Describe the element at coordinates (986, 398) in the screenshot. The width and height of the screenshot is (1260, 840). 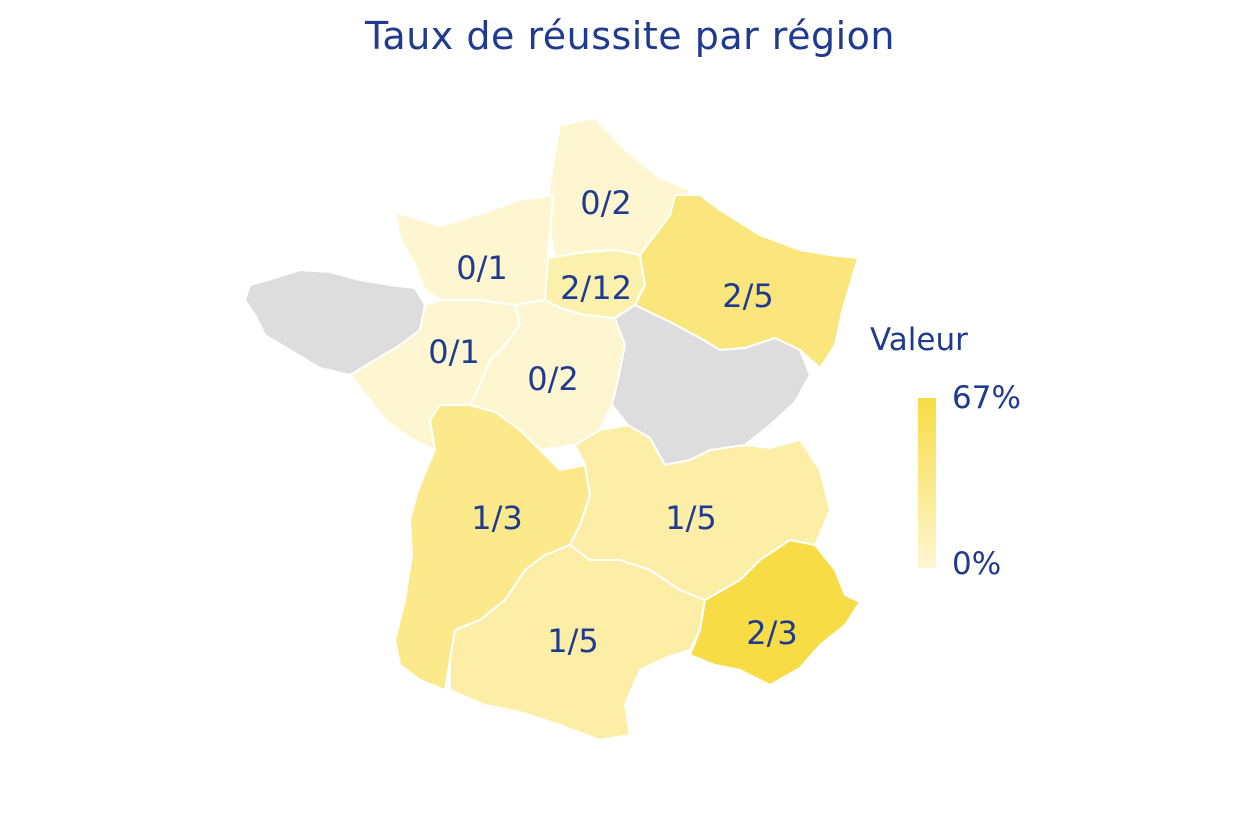
I see `legend-max-label: 67%` at that location.